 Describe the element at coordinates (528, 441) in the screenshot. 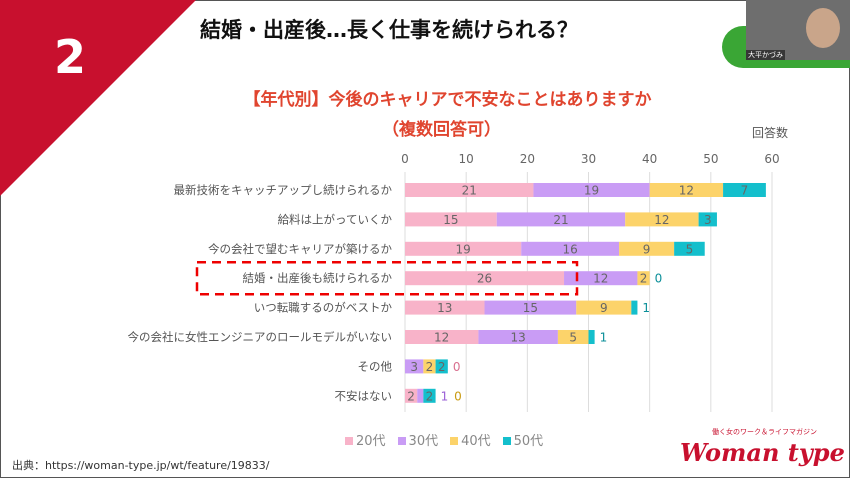

I see `legend-label: 50代` at that location.